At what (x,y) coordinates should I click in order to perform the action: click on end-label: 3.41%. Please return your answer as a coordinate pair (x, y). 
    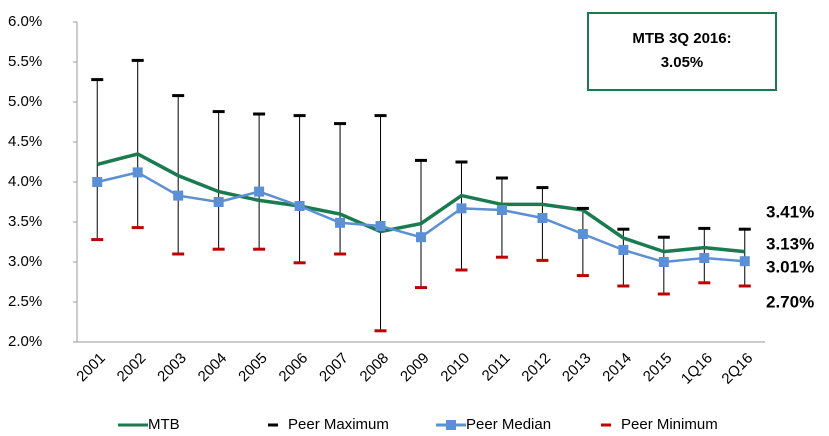
    Looking at the image, I should click on (790, 211).